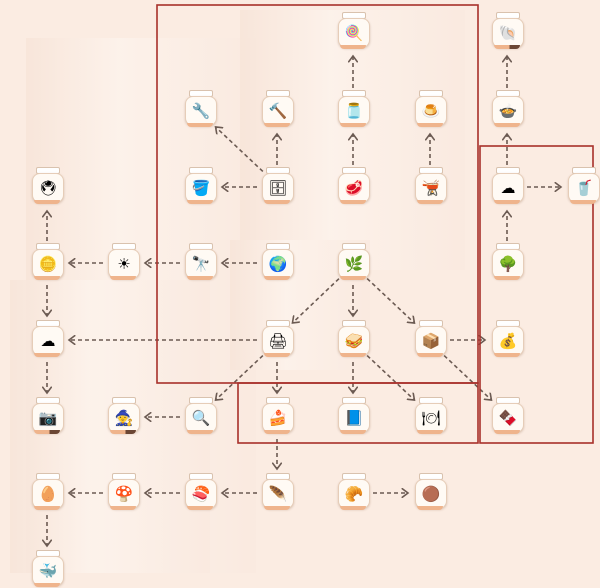 This screenshot has width=600, height=588. I want to click on steam-icon: ☁, so click(508, 188).